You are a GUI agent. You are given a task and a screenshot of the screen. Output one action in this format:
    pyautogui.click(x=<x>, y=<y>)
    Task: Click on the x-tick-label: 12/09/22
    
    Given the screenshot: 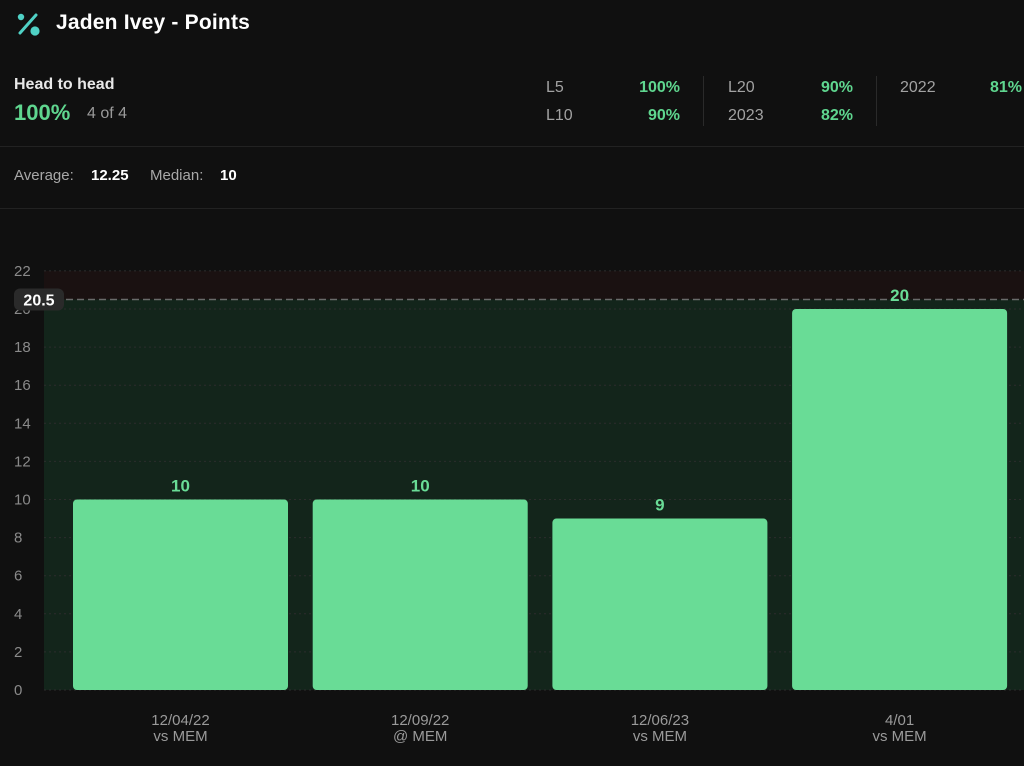 What is the action you would take?
    pyautogui.click(x=420, y=720)
    